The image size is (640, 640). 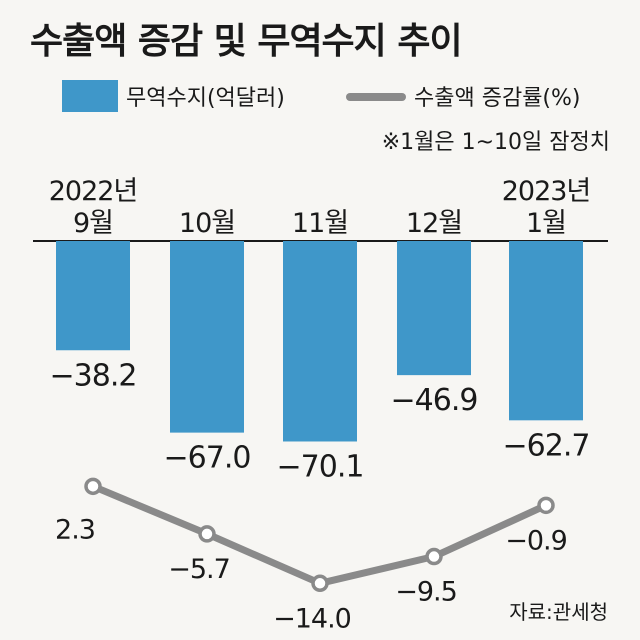 I want to click on bar-value-label: −67.0, so click(x=207, y=458).